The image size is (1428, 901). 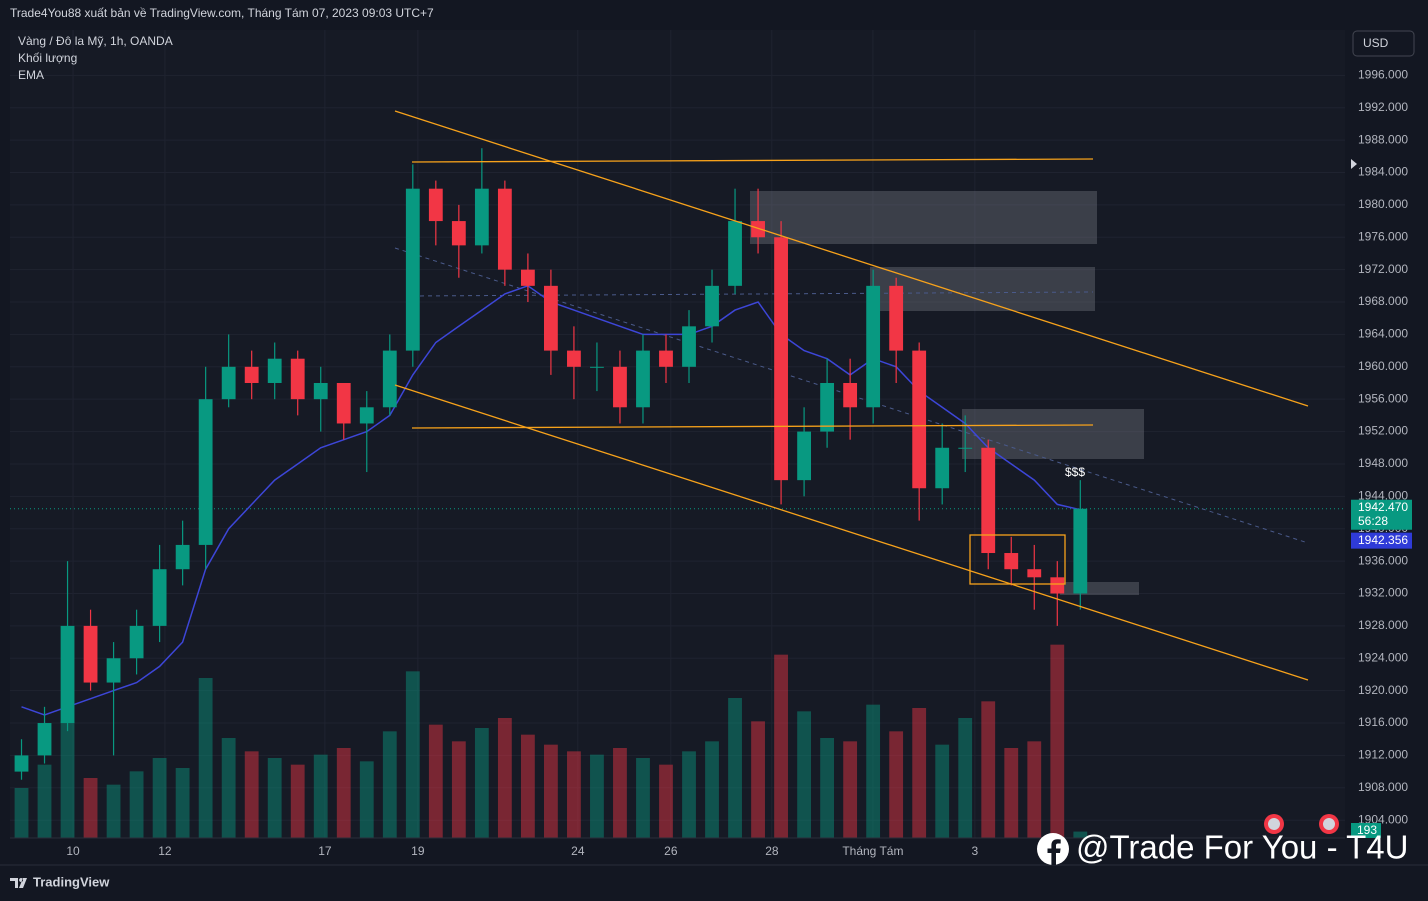 I want to click on y-tick-label: 1916.000, so click(x=1383, y=722).